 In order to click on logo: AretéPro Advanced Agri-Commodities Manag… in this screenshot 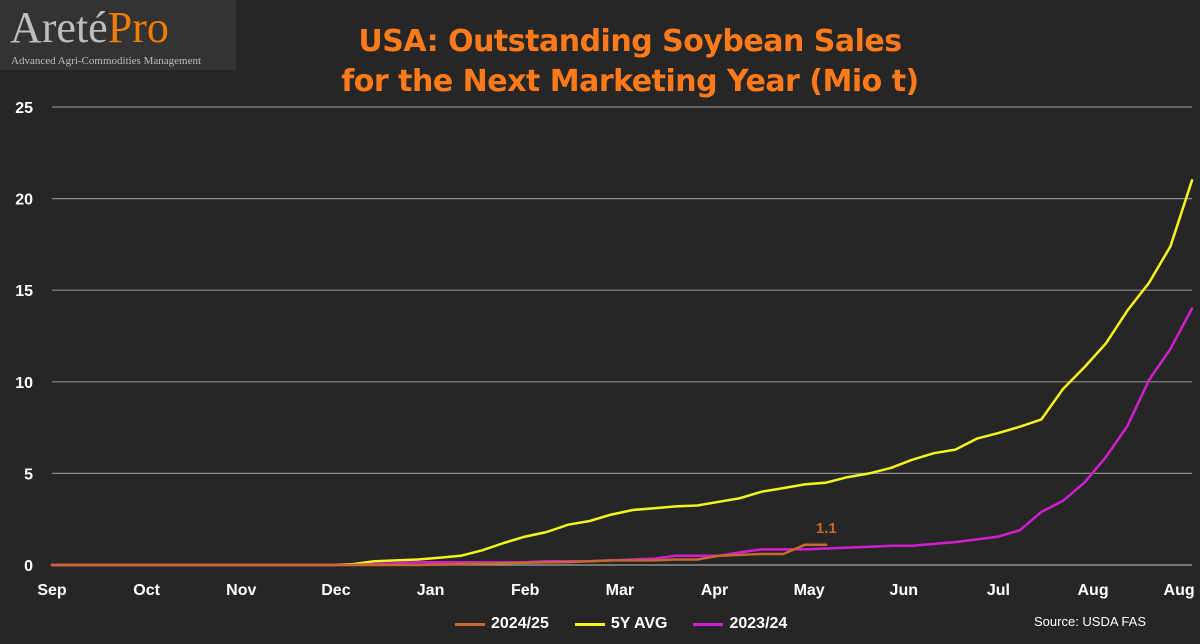, I will do `click(118, 35)`.